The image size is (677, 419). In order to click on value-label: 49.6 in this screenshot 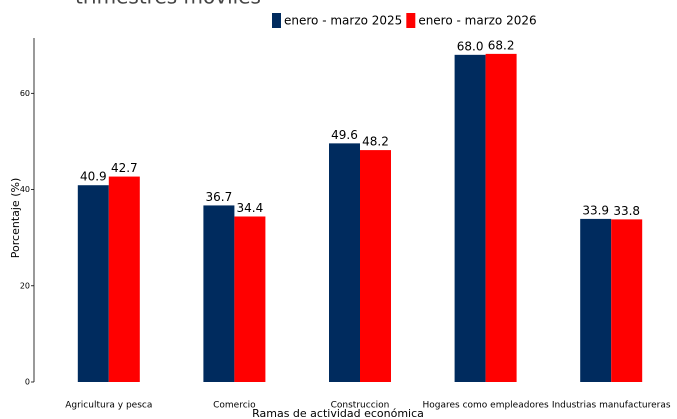, I will do `click(344, 135)`.